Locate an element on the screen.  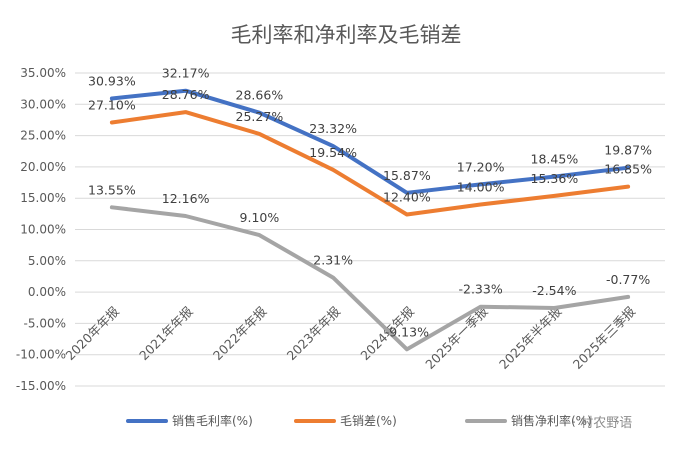
y-tick-label: -15.00% is located at coordinates (41, 386).